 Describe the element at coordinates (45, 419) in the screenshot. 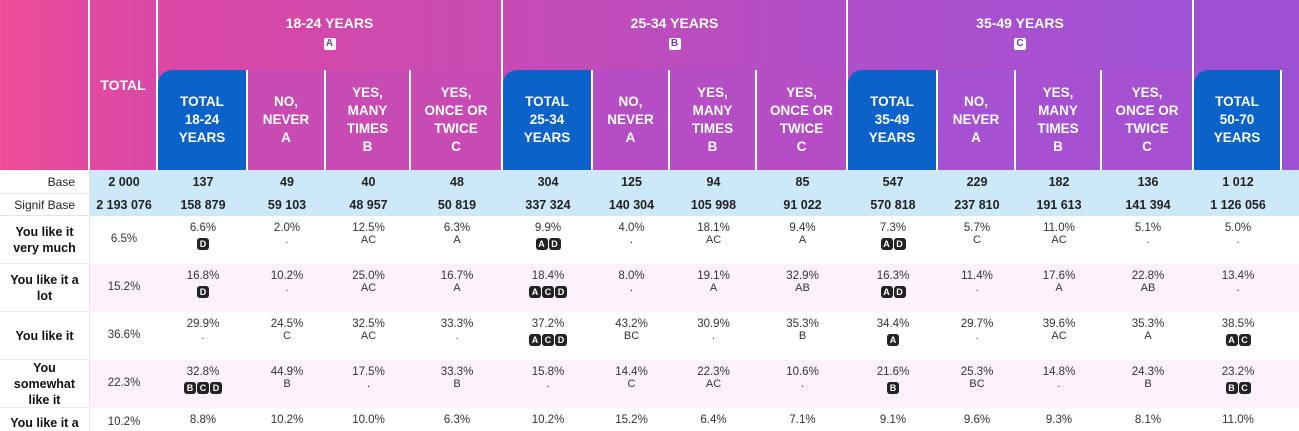

I see `row-label: You like it a` at that location.